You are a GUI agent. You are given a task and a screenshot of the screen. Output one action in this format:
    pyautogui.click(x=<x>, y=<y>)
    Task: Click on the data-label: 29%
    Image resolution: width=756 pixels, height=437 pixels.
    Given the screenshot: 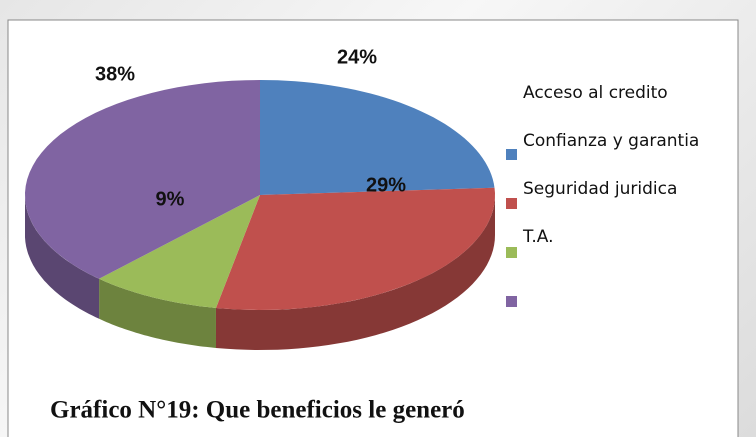 What is the action you would take?
    pyautogui.click(x=386, y=185)
    